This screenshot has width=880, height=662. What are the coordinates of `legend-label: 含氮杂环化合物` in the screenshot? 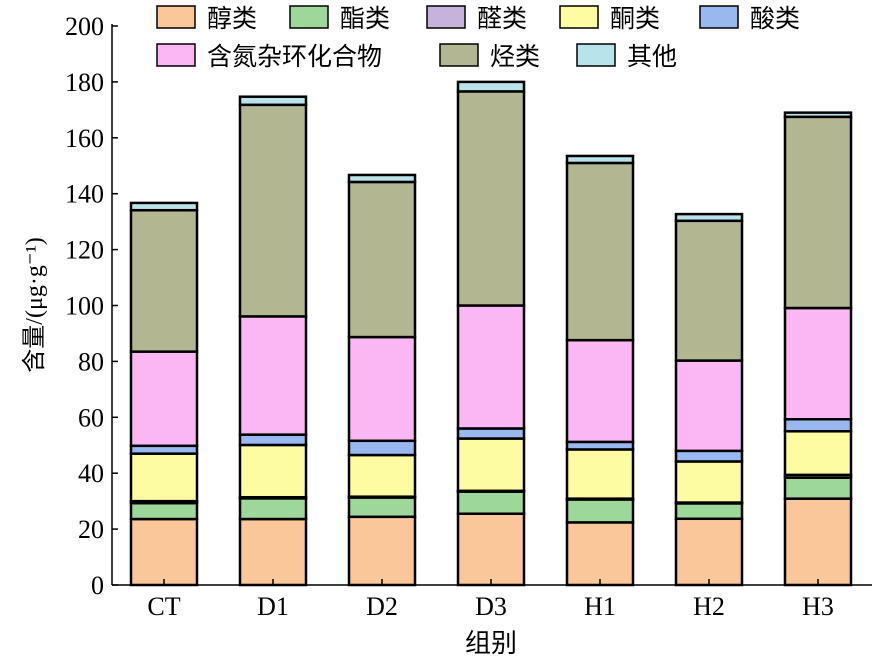 It's located at (294, 57).